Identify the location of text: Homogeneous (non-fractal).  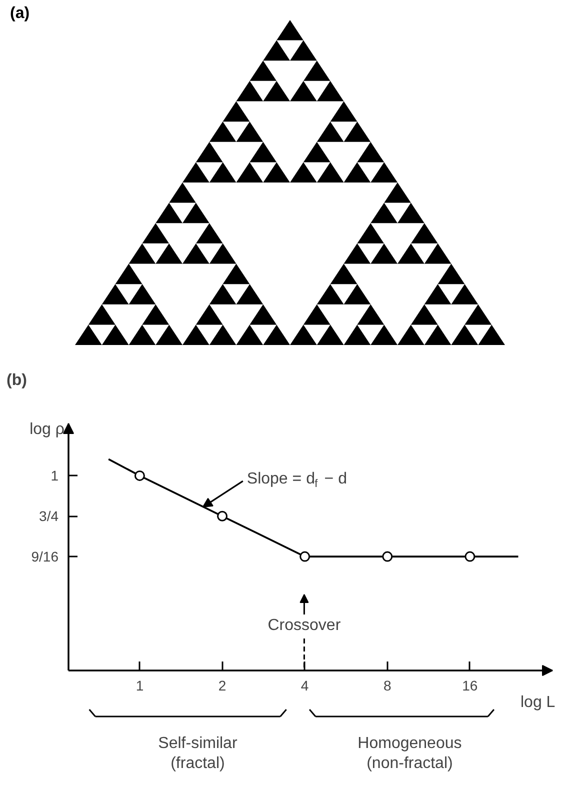
(410, 753).